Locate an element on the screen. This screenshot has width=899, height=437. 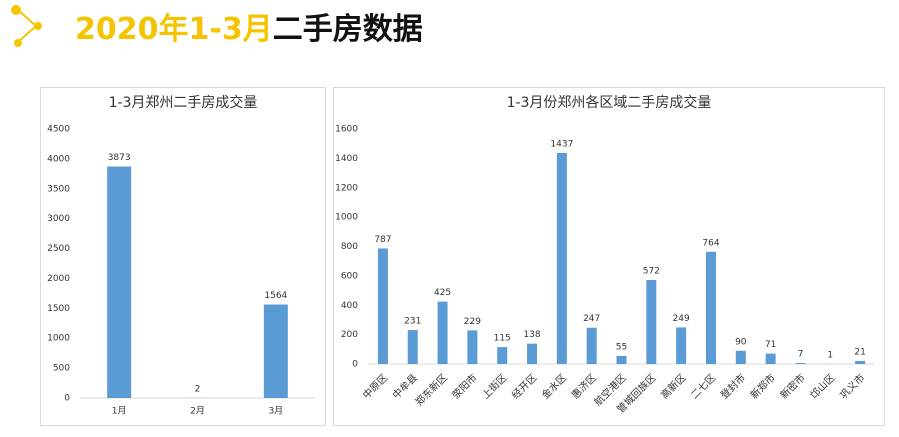
data-label: 7 is located at coordinates (801, 354).